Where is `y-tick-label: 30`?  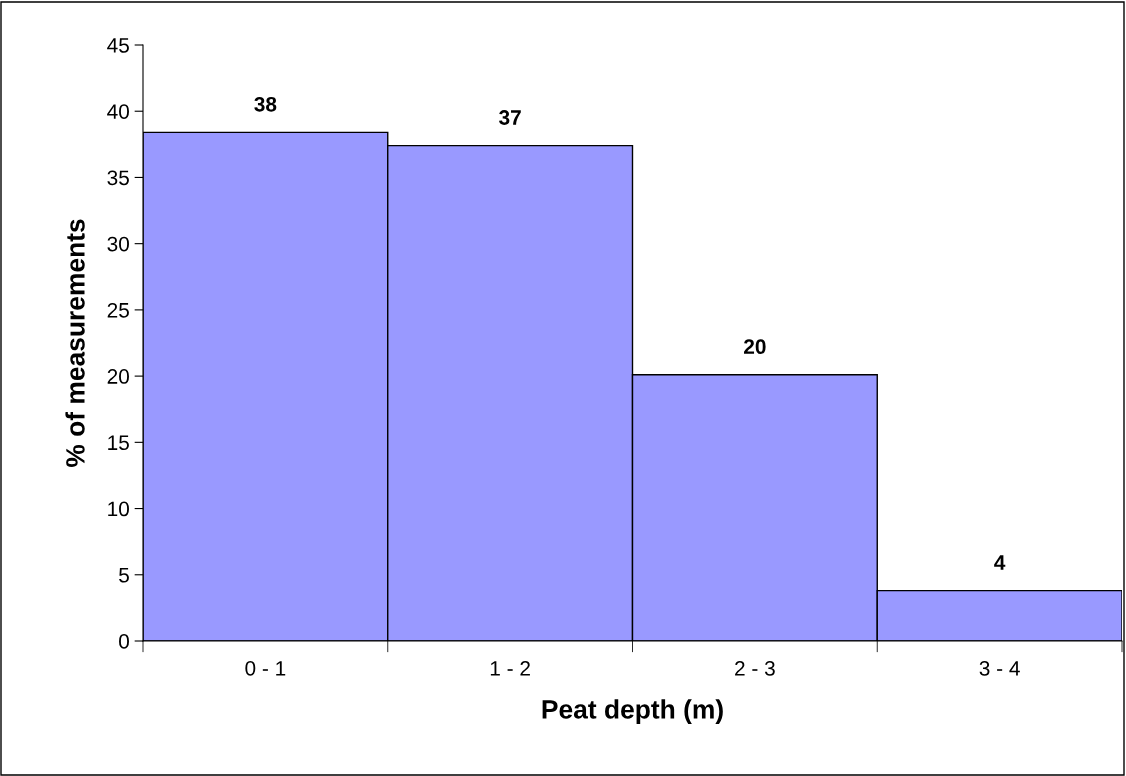 y-tick-label: 30 is located at coordinates (118, 244).